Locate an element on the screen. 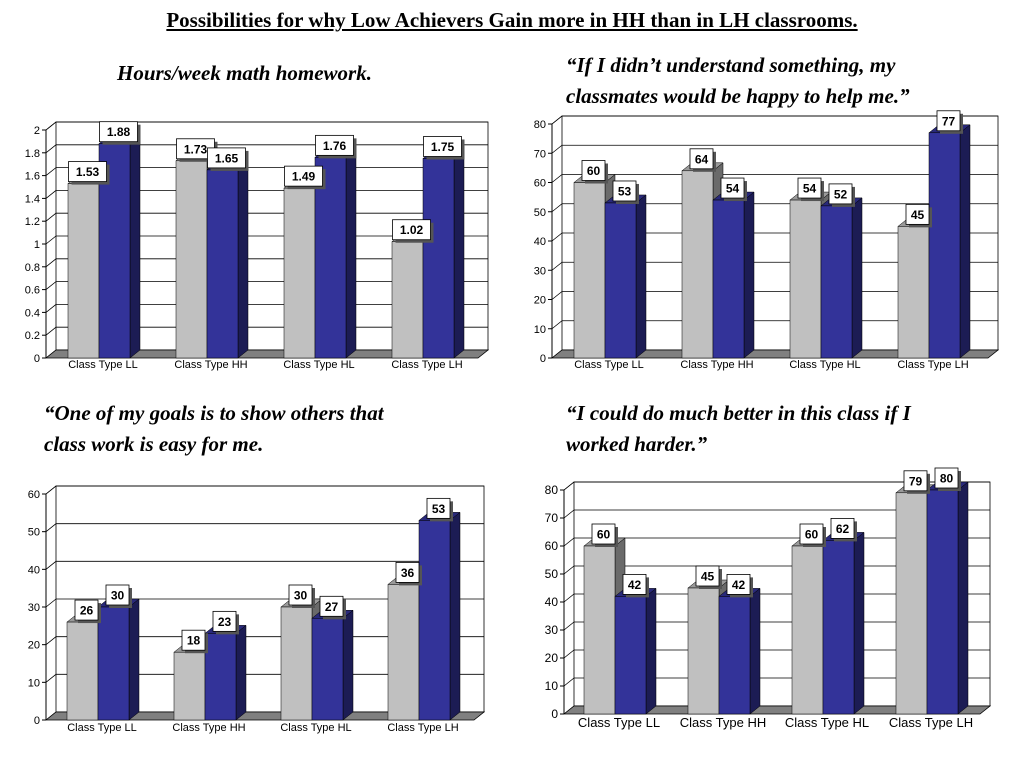 The width and height of the screenshot is (1024, 768). data-label: 52 is located at coordinates (841, 194).